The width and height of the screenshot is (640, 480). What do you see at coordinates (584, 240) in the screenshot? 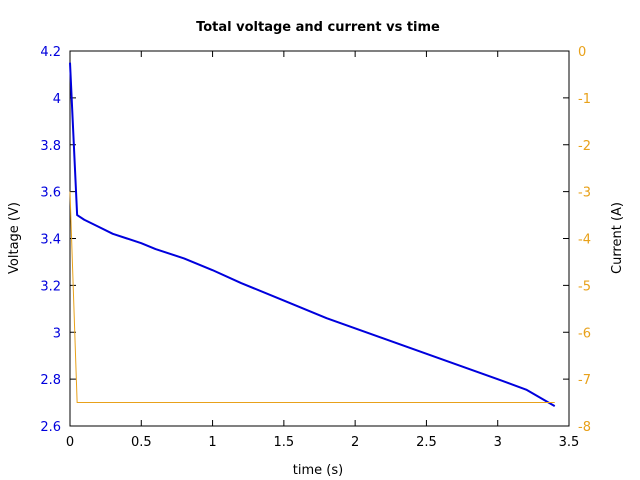
I see `right-tick-label: -4` at bounding box center [584, 240].